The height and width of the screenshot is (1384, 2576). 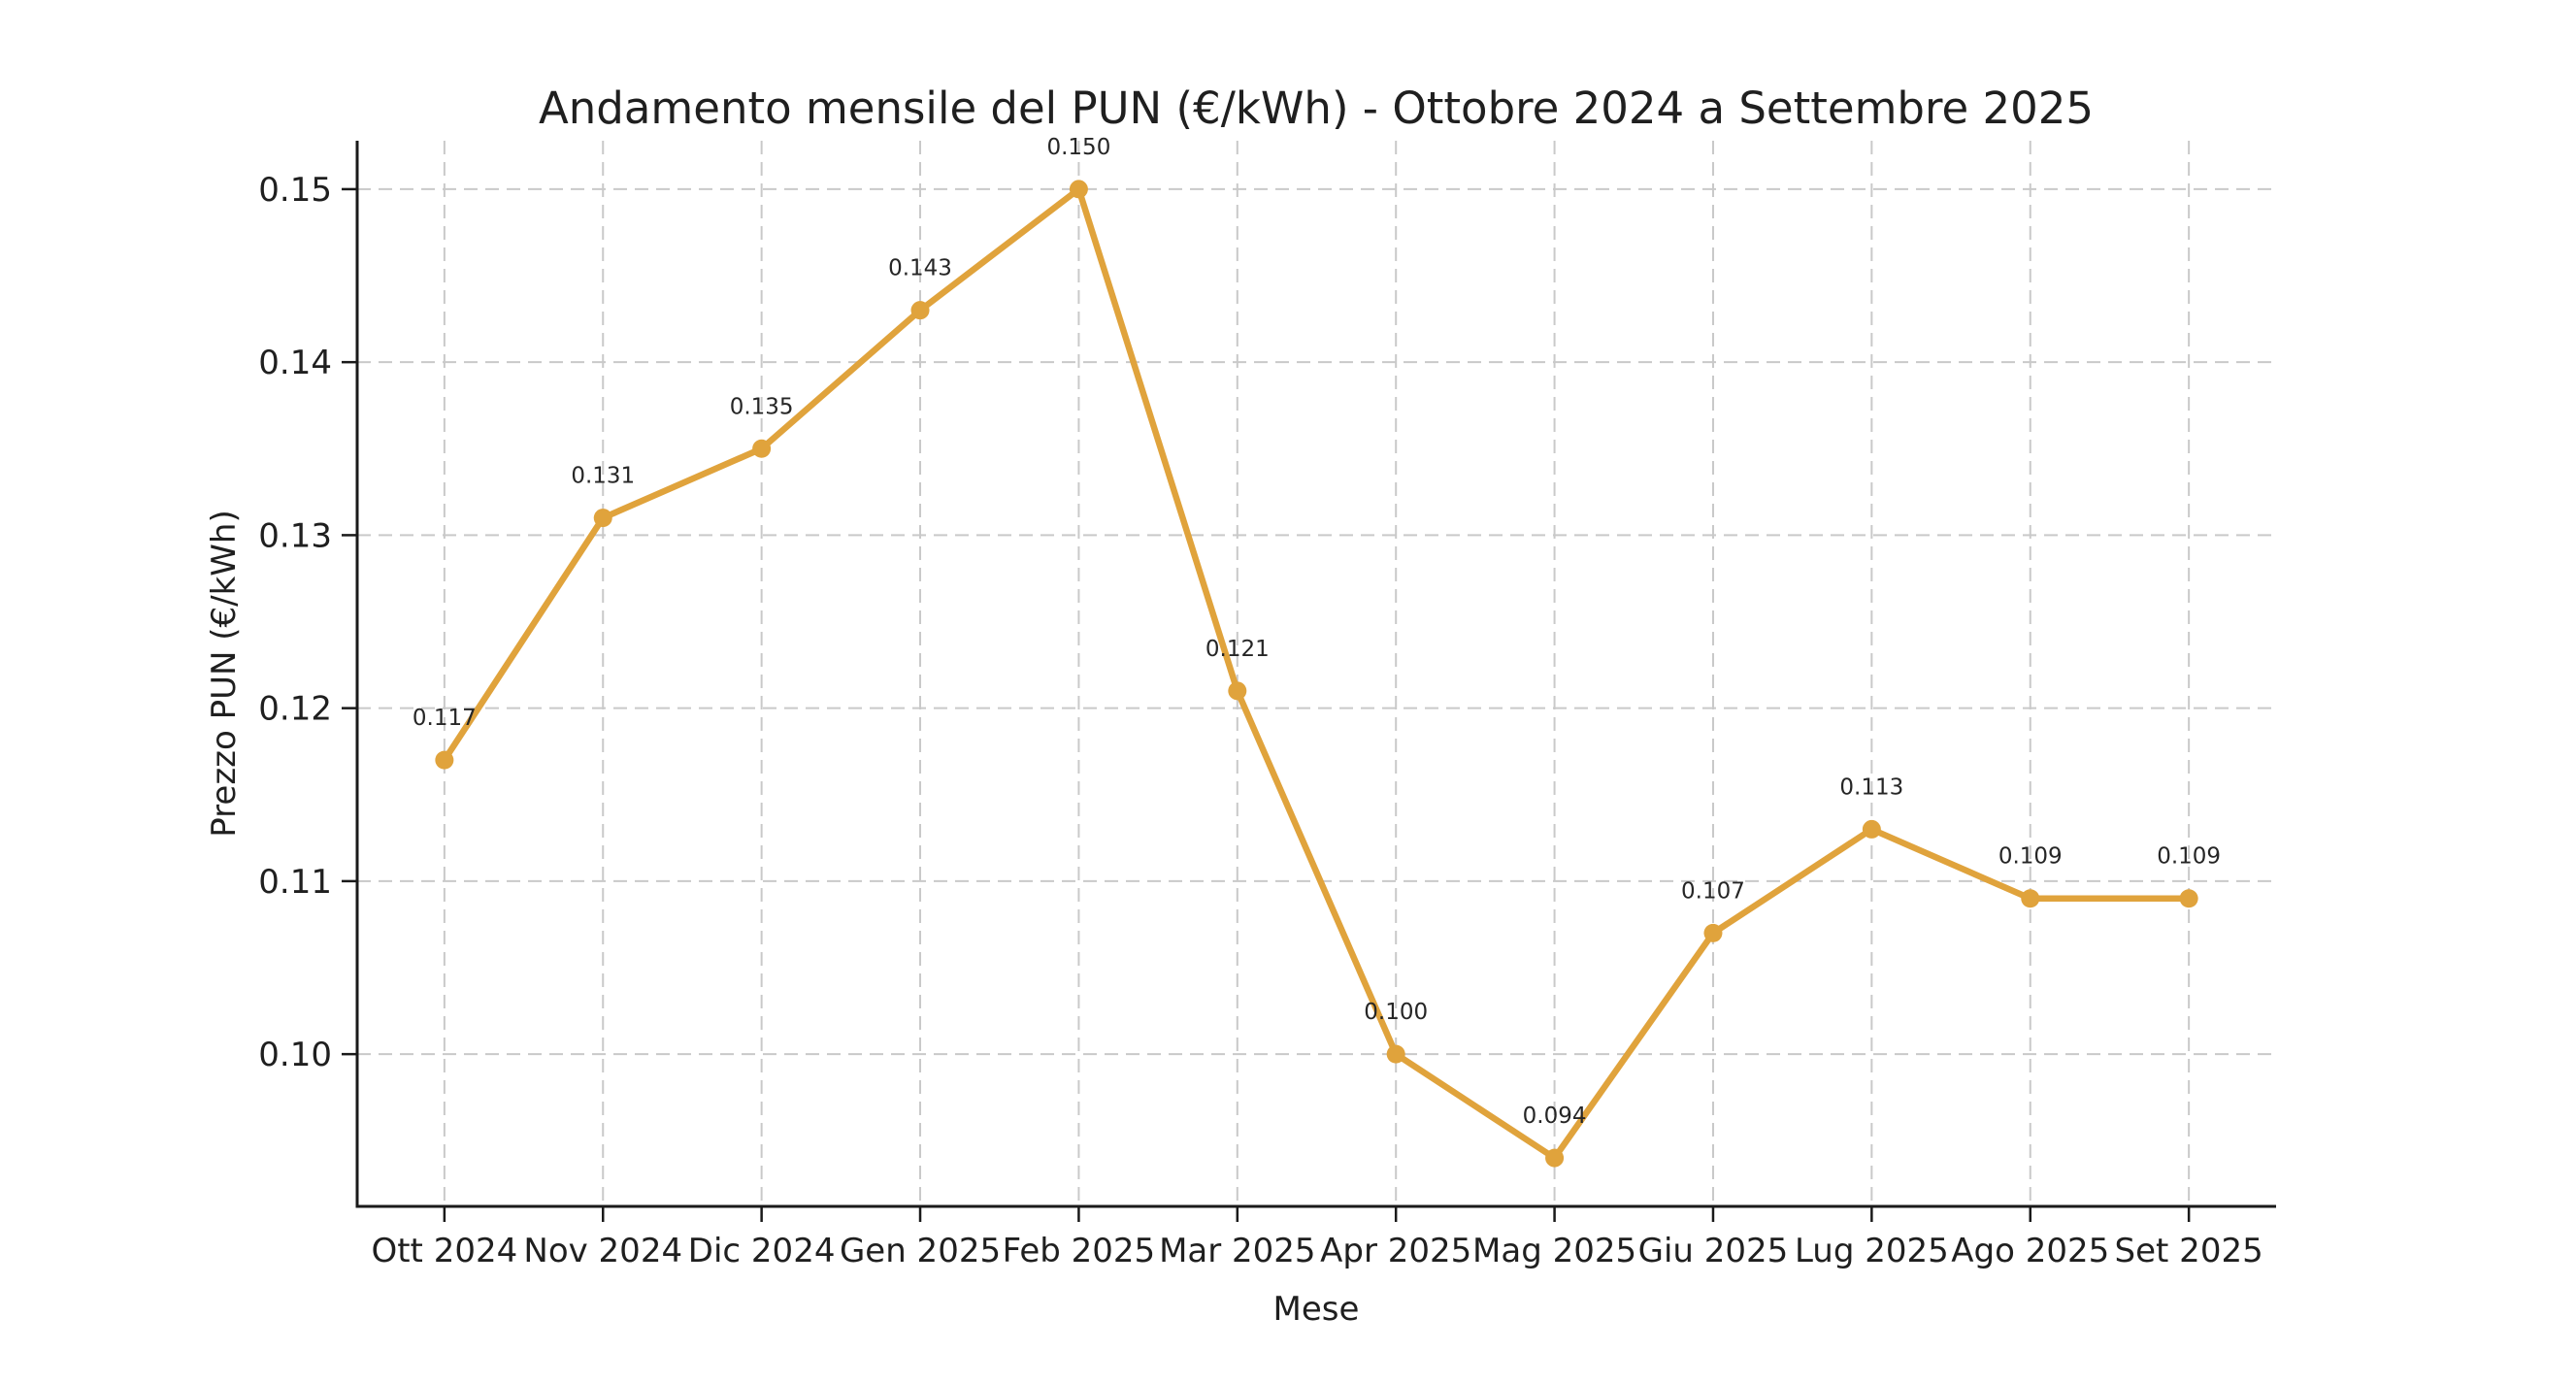 I want to click on data-point-label: 0.094, so click(x=1555, y=1116).